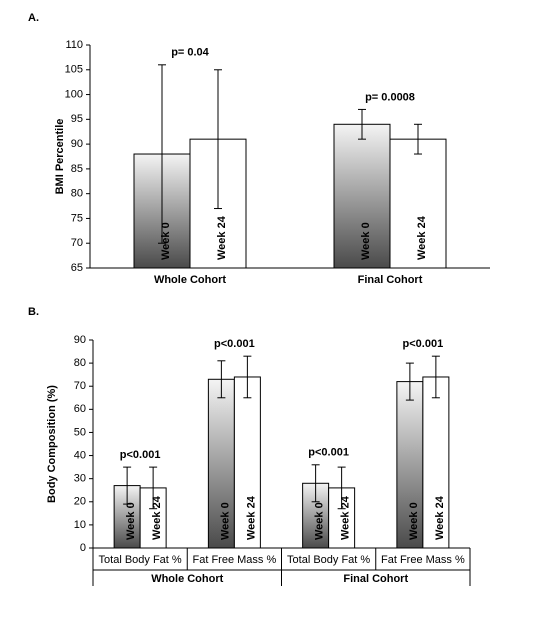  What do you see at coordinates (80, 432) in the screenshot?
I see `y-tick-label: 50` at bounding box center [80, 432].